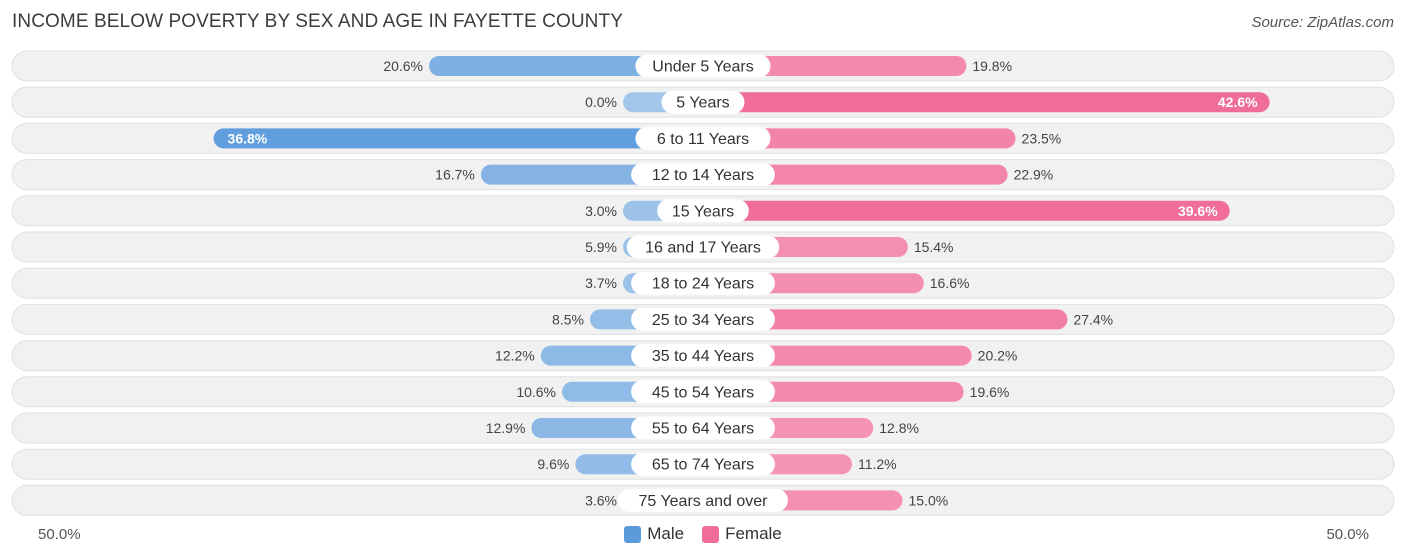 The width and height of the screenshot is (1406, 559). I want to click on value-label-female: 39.6%, so click(1198, 211).